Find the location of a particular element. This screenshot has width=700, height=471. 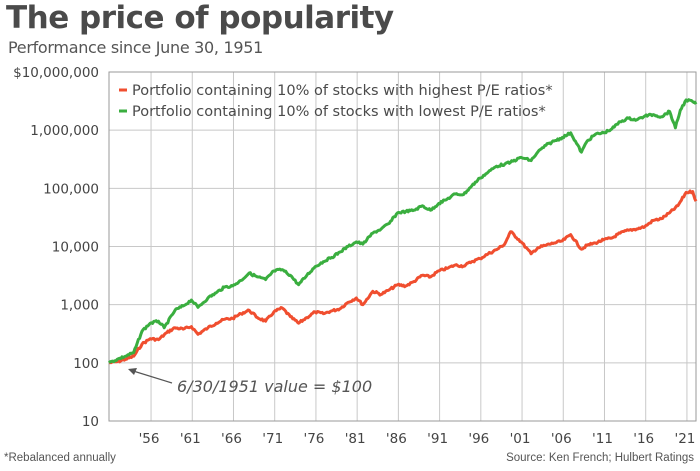

x-tick-label: '56 is located at coordinates (149, 439).